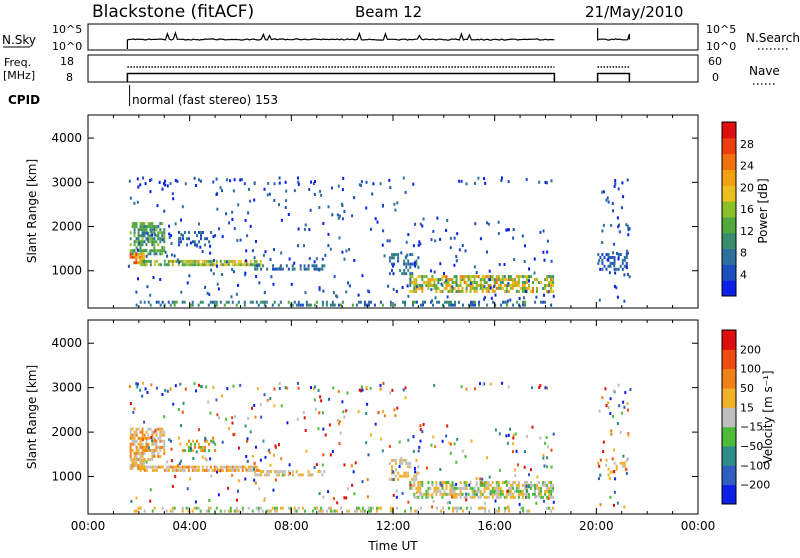 This screenshot has width=800, height=558. I want to click on beam-title: Beam 12, so click(388, 12).